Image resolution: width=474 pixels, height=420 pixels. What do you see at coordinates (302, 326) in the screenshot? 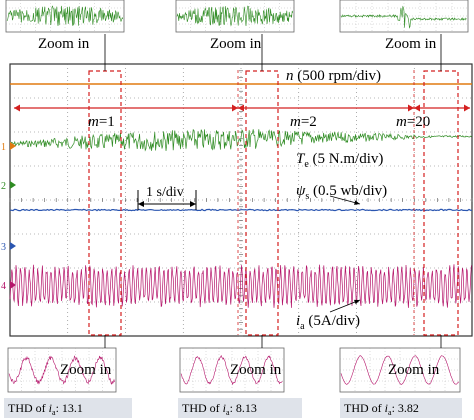
I see `current-label-subscript: a` at bounding box center [302, 326].